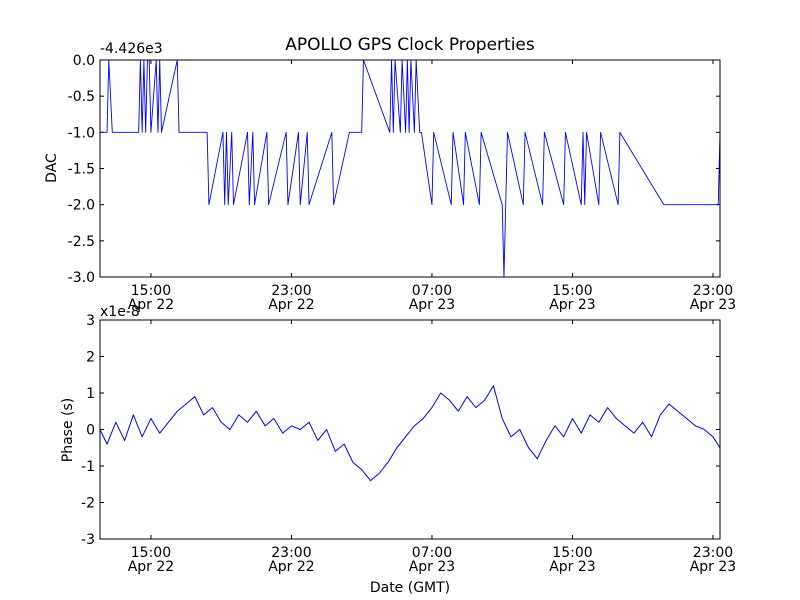 This screenshot has height=600, width=800. I want to click on phase-offset-text: x1e-8, so click(120, 312).